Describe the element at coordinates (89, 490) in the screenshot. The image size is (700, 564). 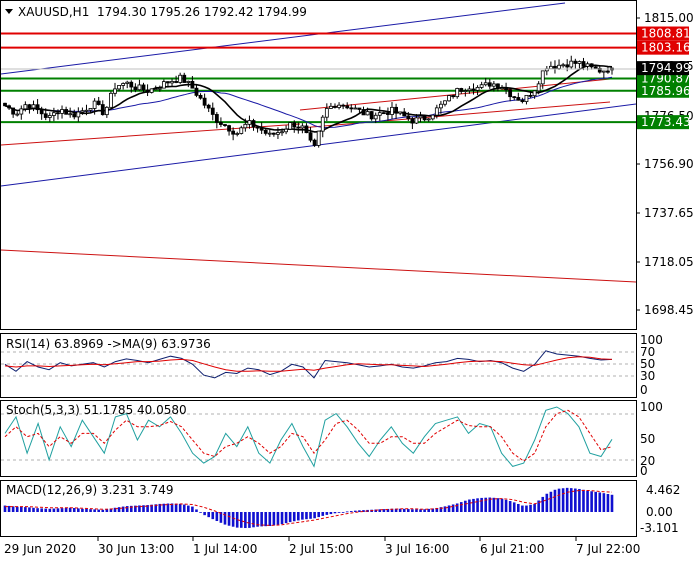
I see `macd-title: MACD(12,26,9) 3.231 3.749` at that location.